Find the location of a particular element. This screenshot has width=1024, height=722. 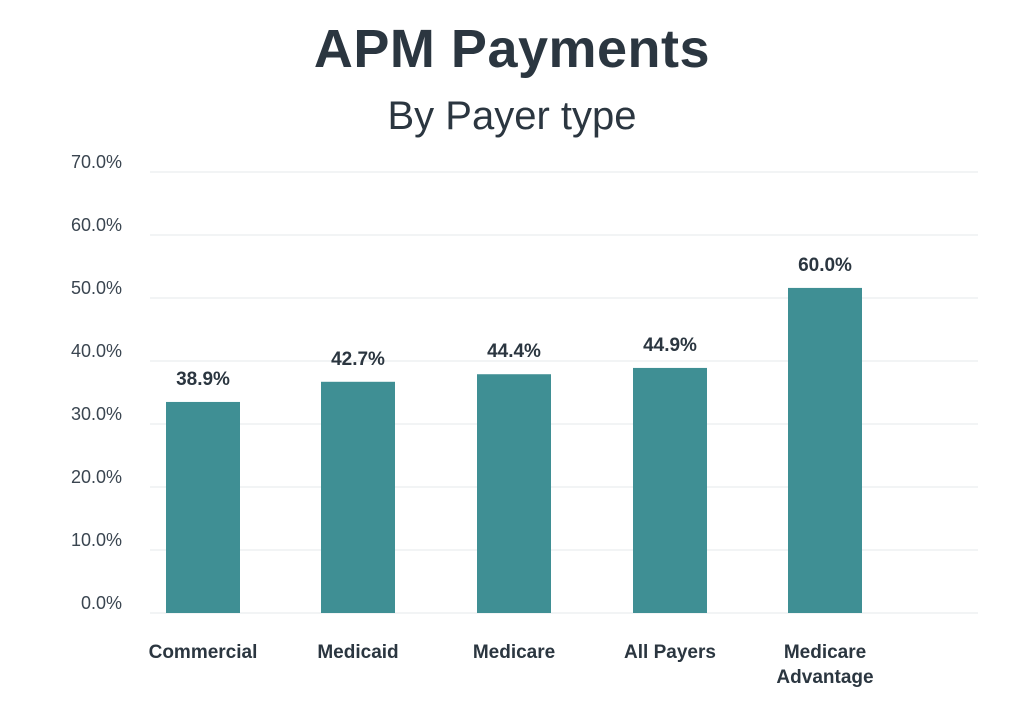

y-tick-label: 0.0% is located at coordinates (101, 603).